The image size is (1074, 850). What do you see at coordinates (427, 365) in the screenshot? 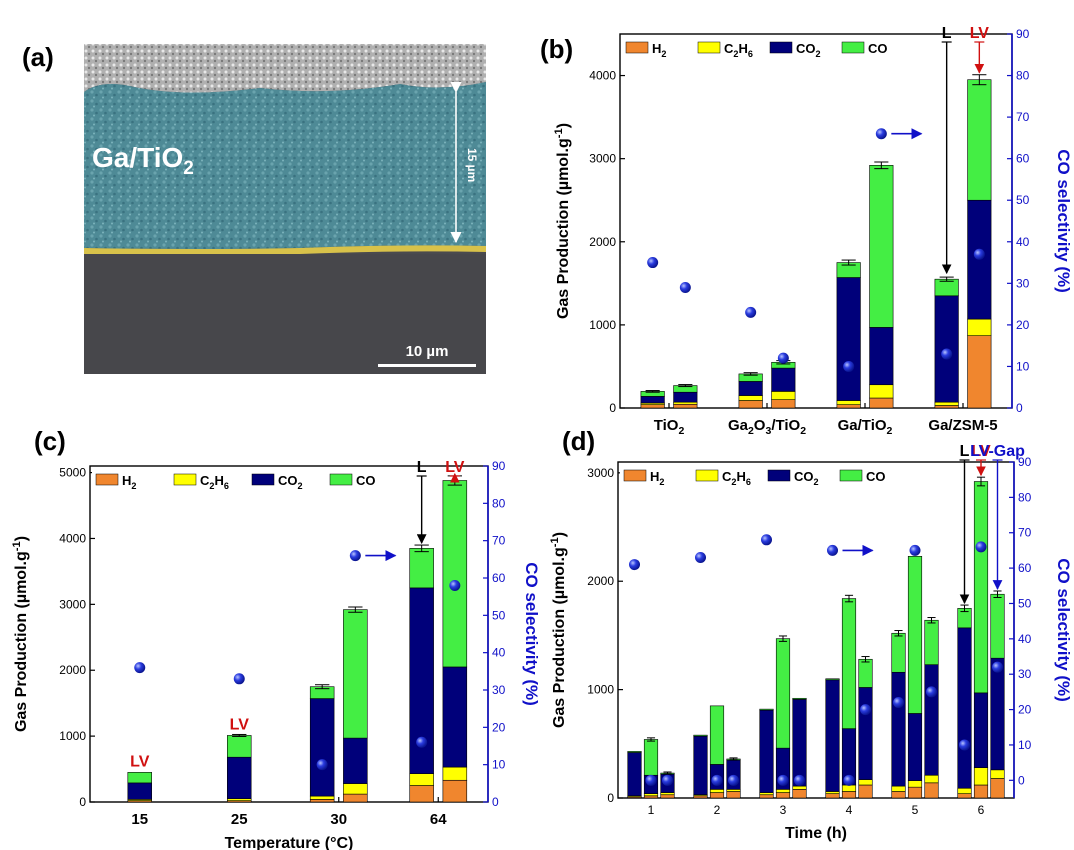
I see `sem-scale-bar` at bounding box center [427, 365].